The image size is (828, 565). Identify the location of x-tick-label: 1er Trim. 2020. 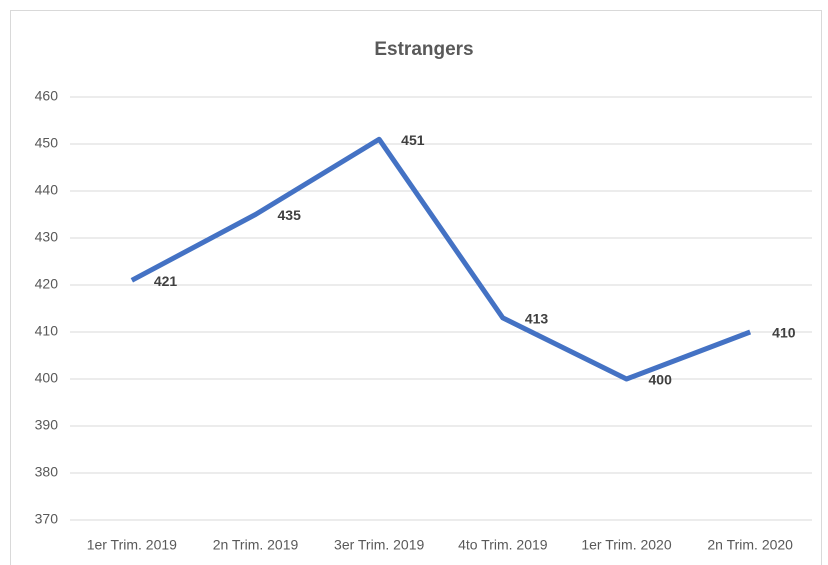
(626, 545).